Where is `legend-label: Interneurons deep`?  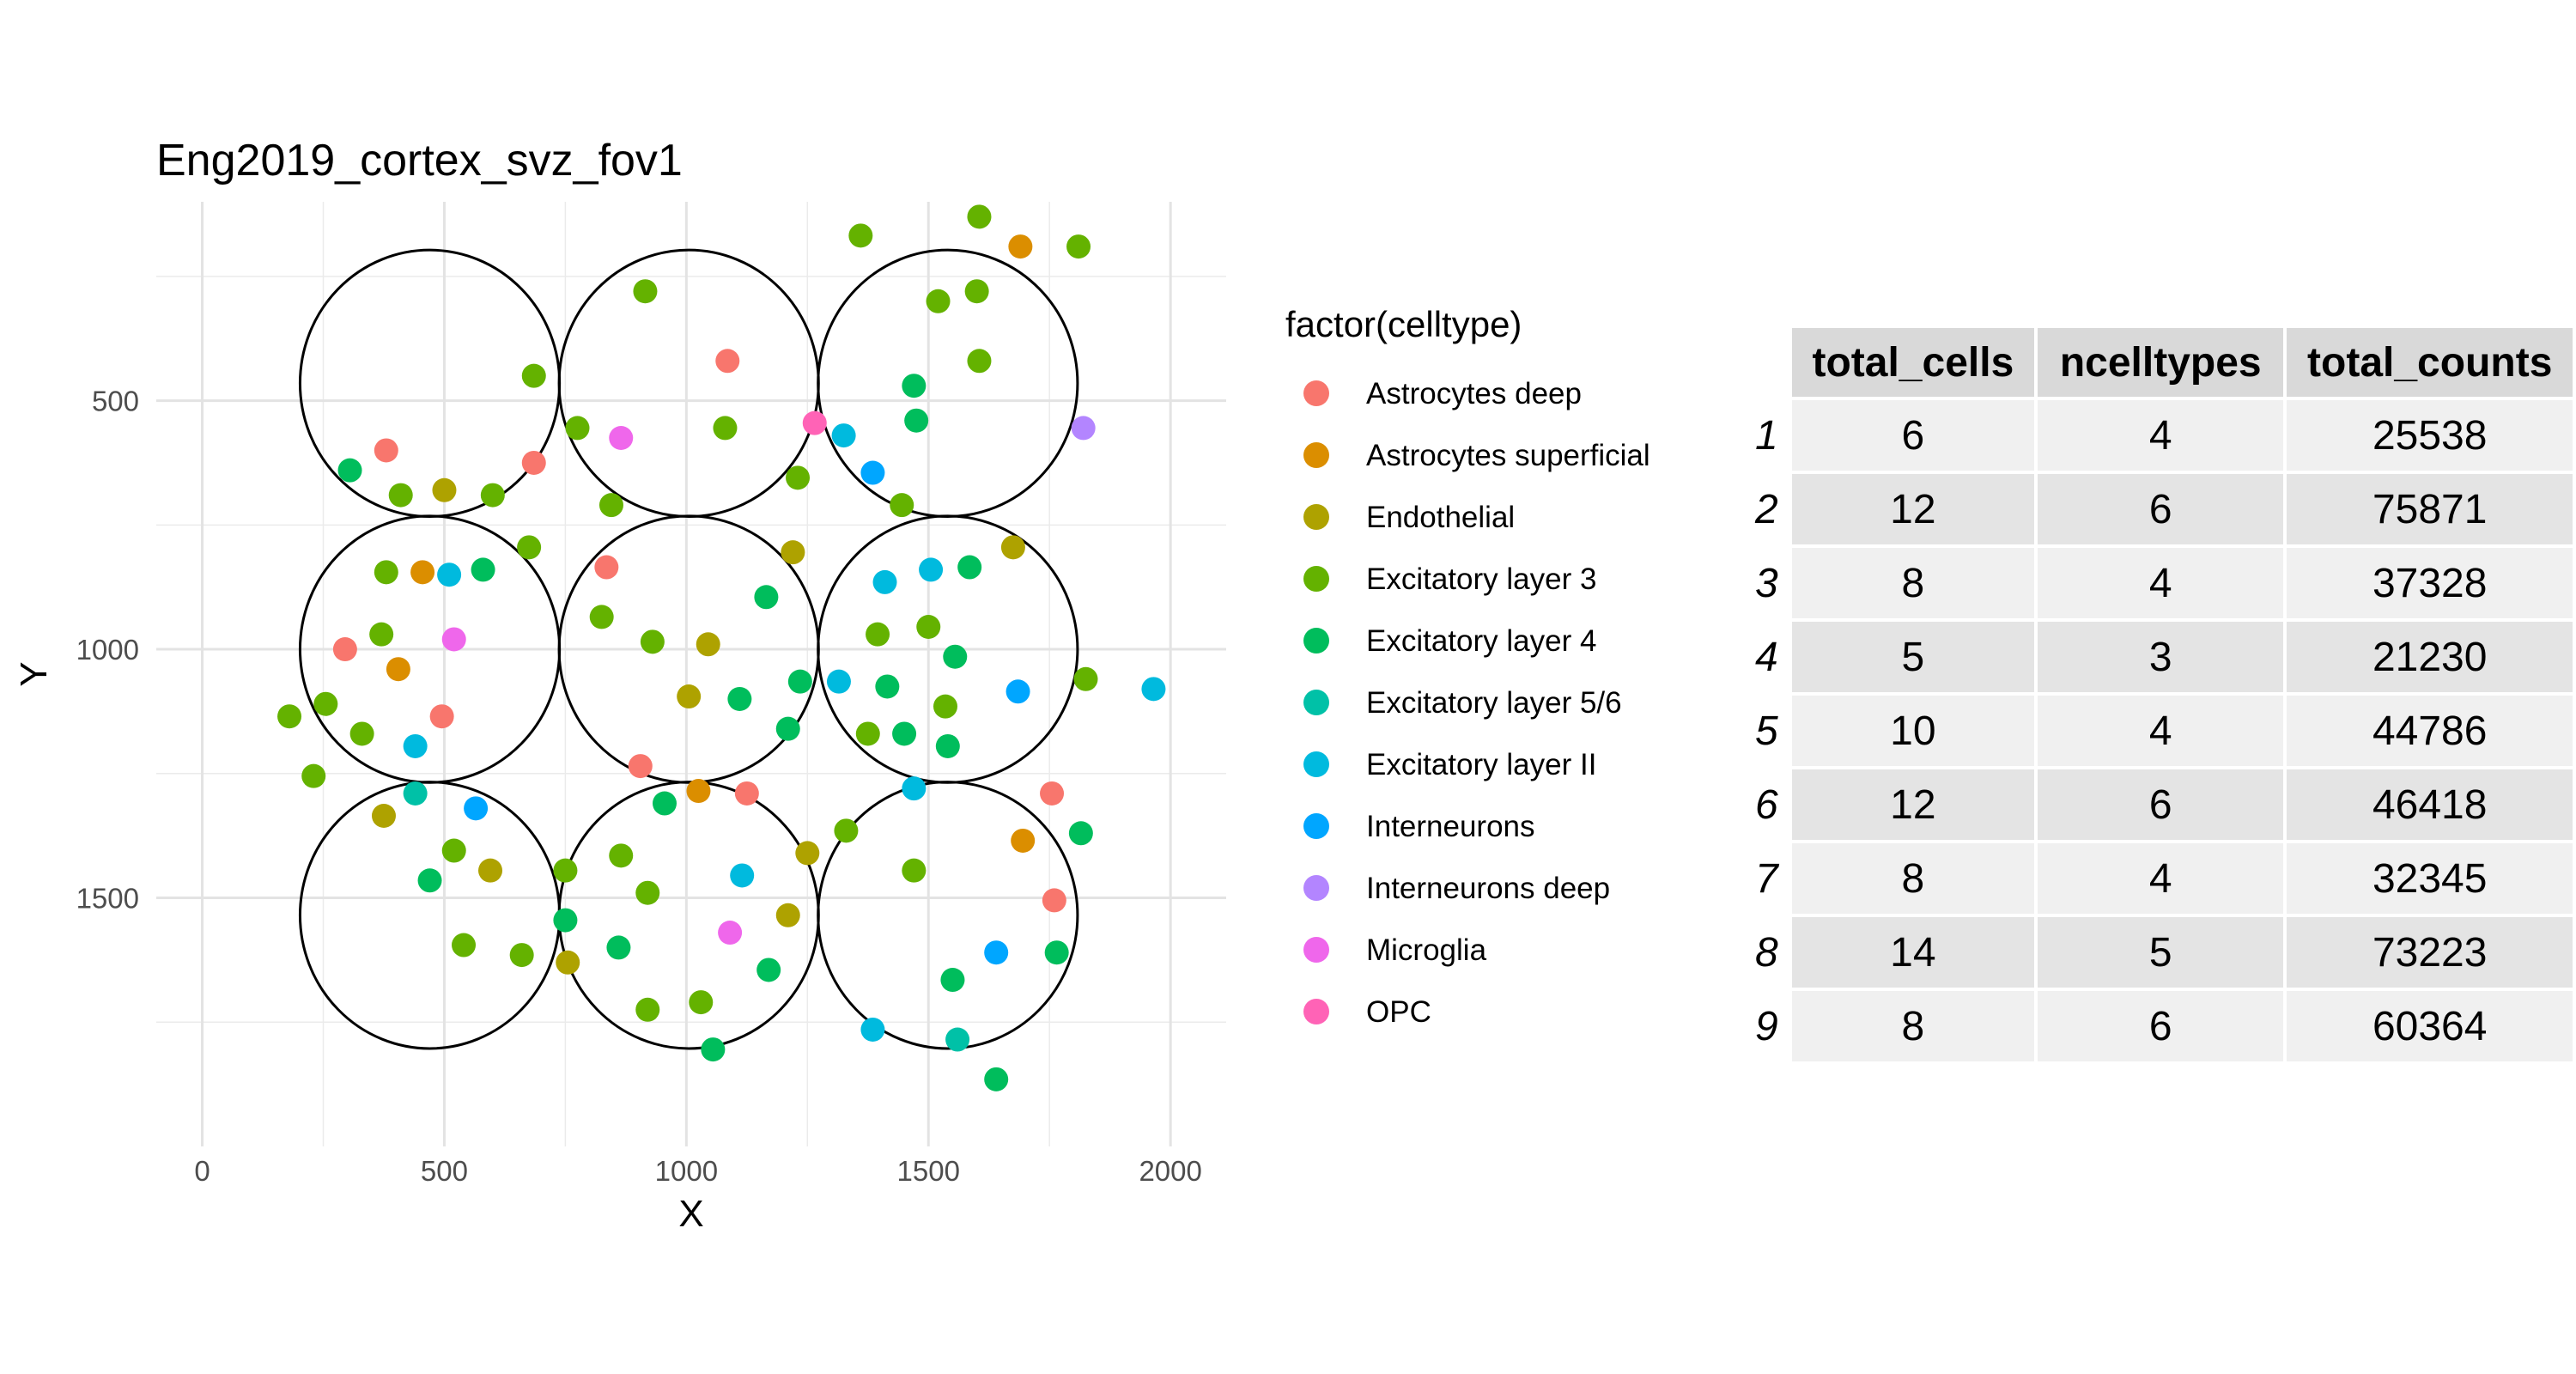 legend-label: Interneurons deep is located at coordinates (1488, 888).